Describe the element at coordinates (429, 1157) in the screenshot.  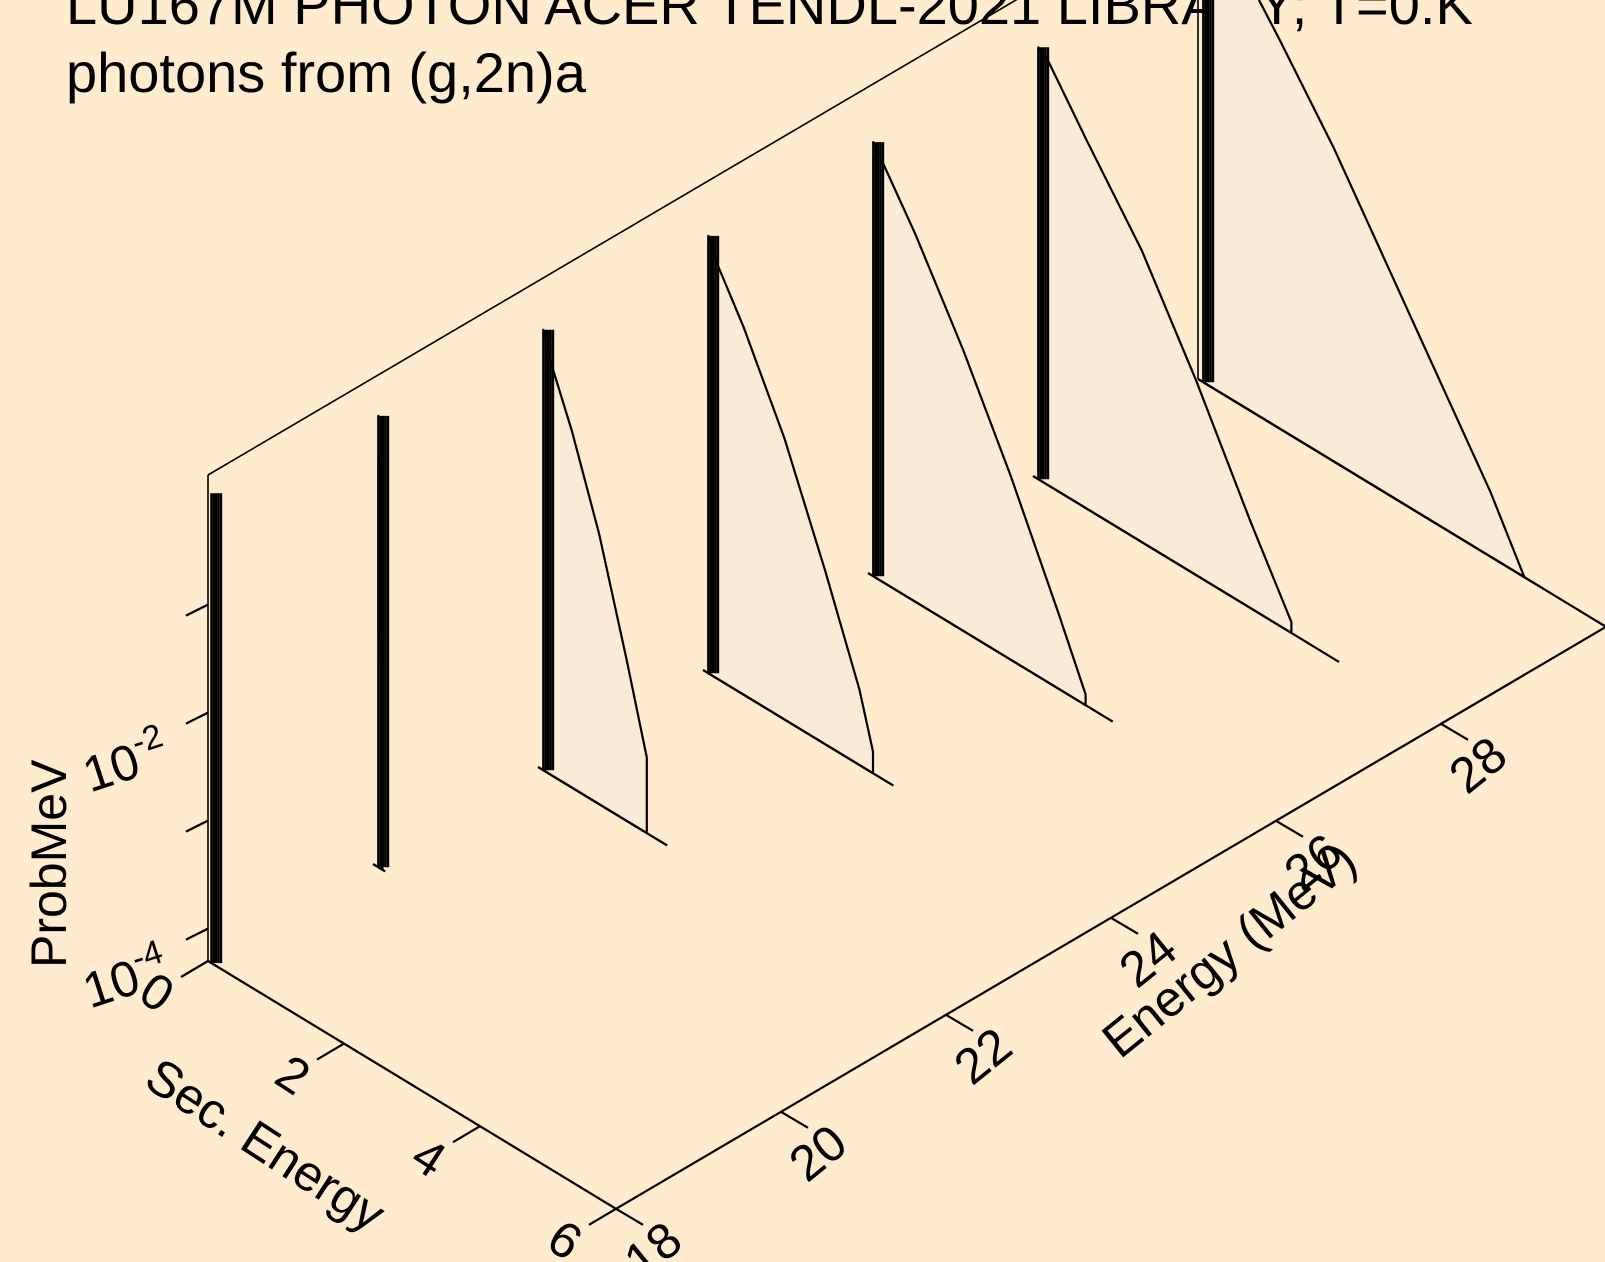
I see `y-tick-label: 4` at that location.